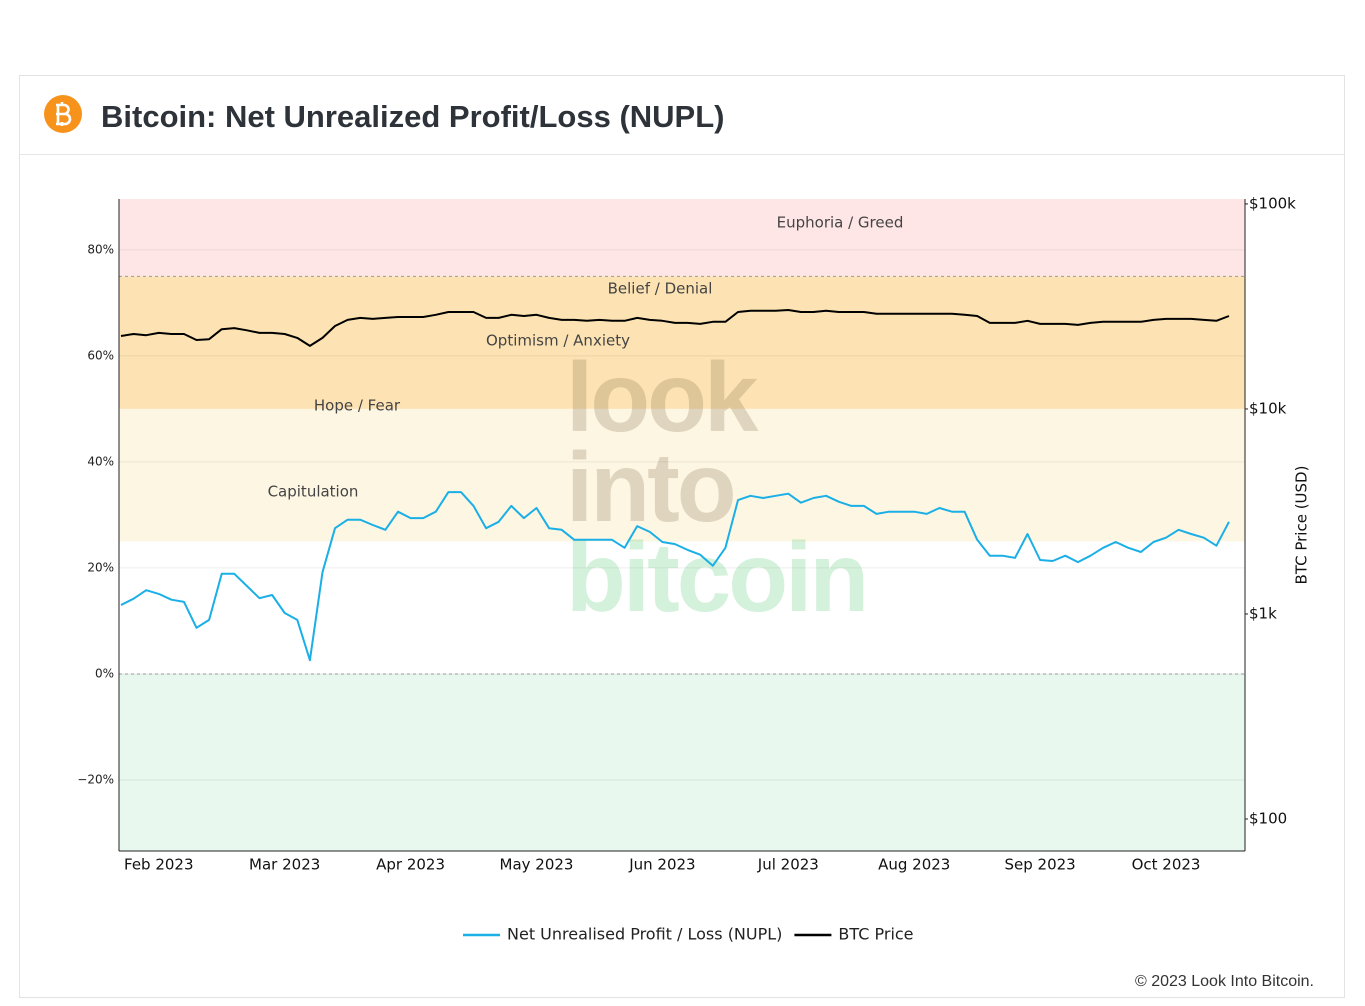  What do you see at coordinates (1268, 818) in the screenshot?
I see `y2-tick-label: $100` at bounding box center [1268, 818].